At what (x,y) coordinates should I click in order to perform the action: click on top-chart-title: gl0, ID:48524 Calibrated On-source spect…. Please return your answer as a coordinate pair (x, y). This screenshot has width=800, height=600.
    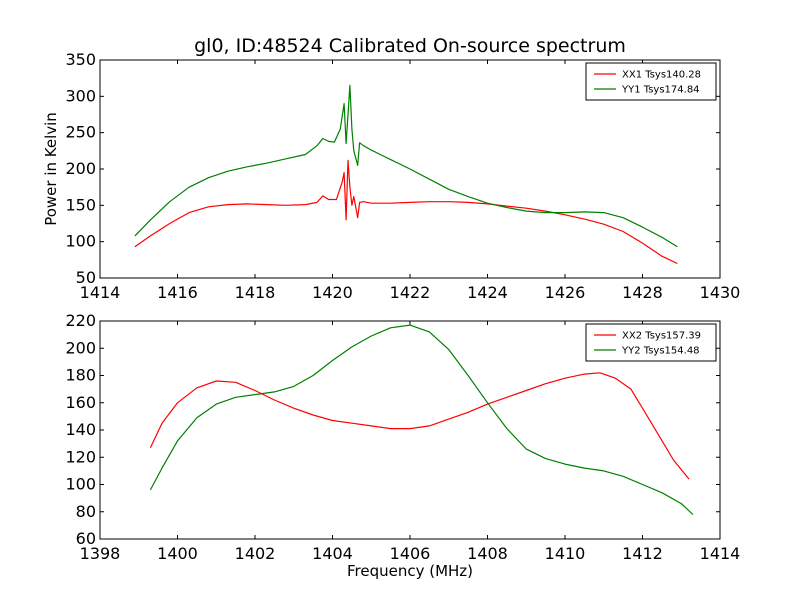
    Looking at the image, I should click on (410, 46).